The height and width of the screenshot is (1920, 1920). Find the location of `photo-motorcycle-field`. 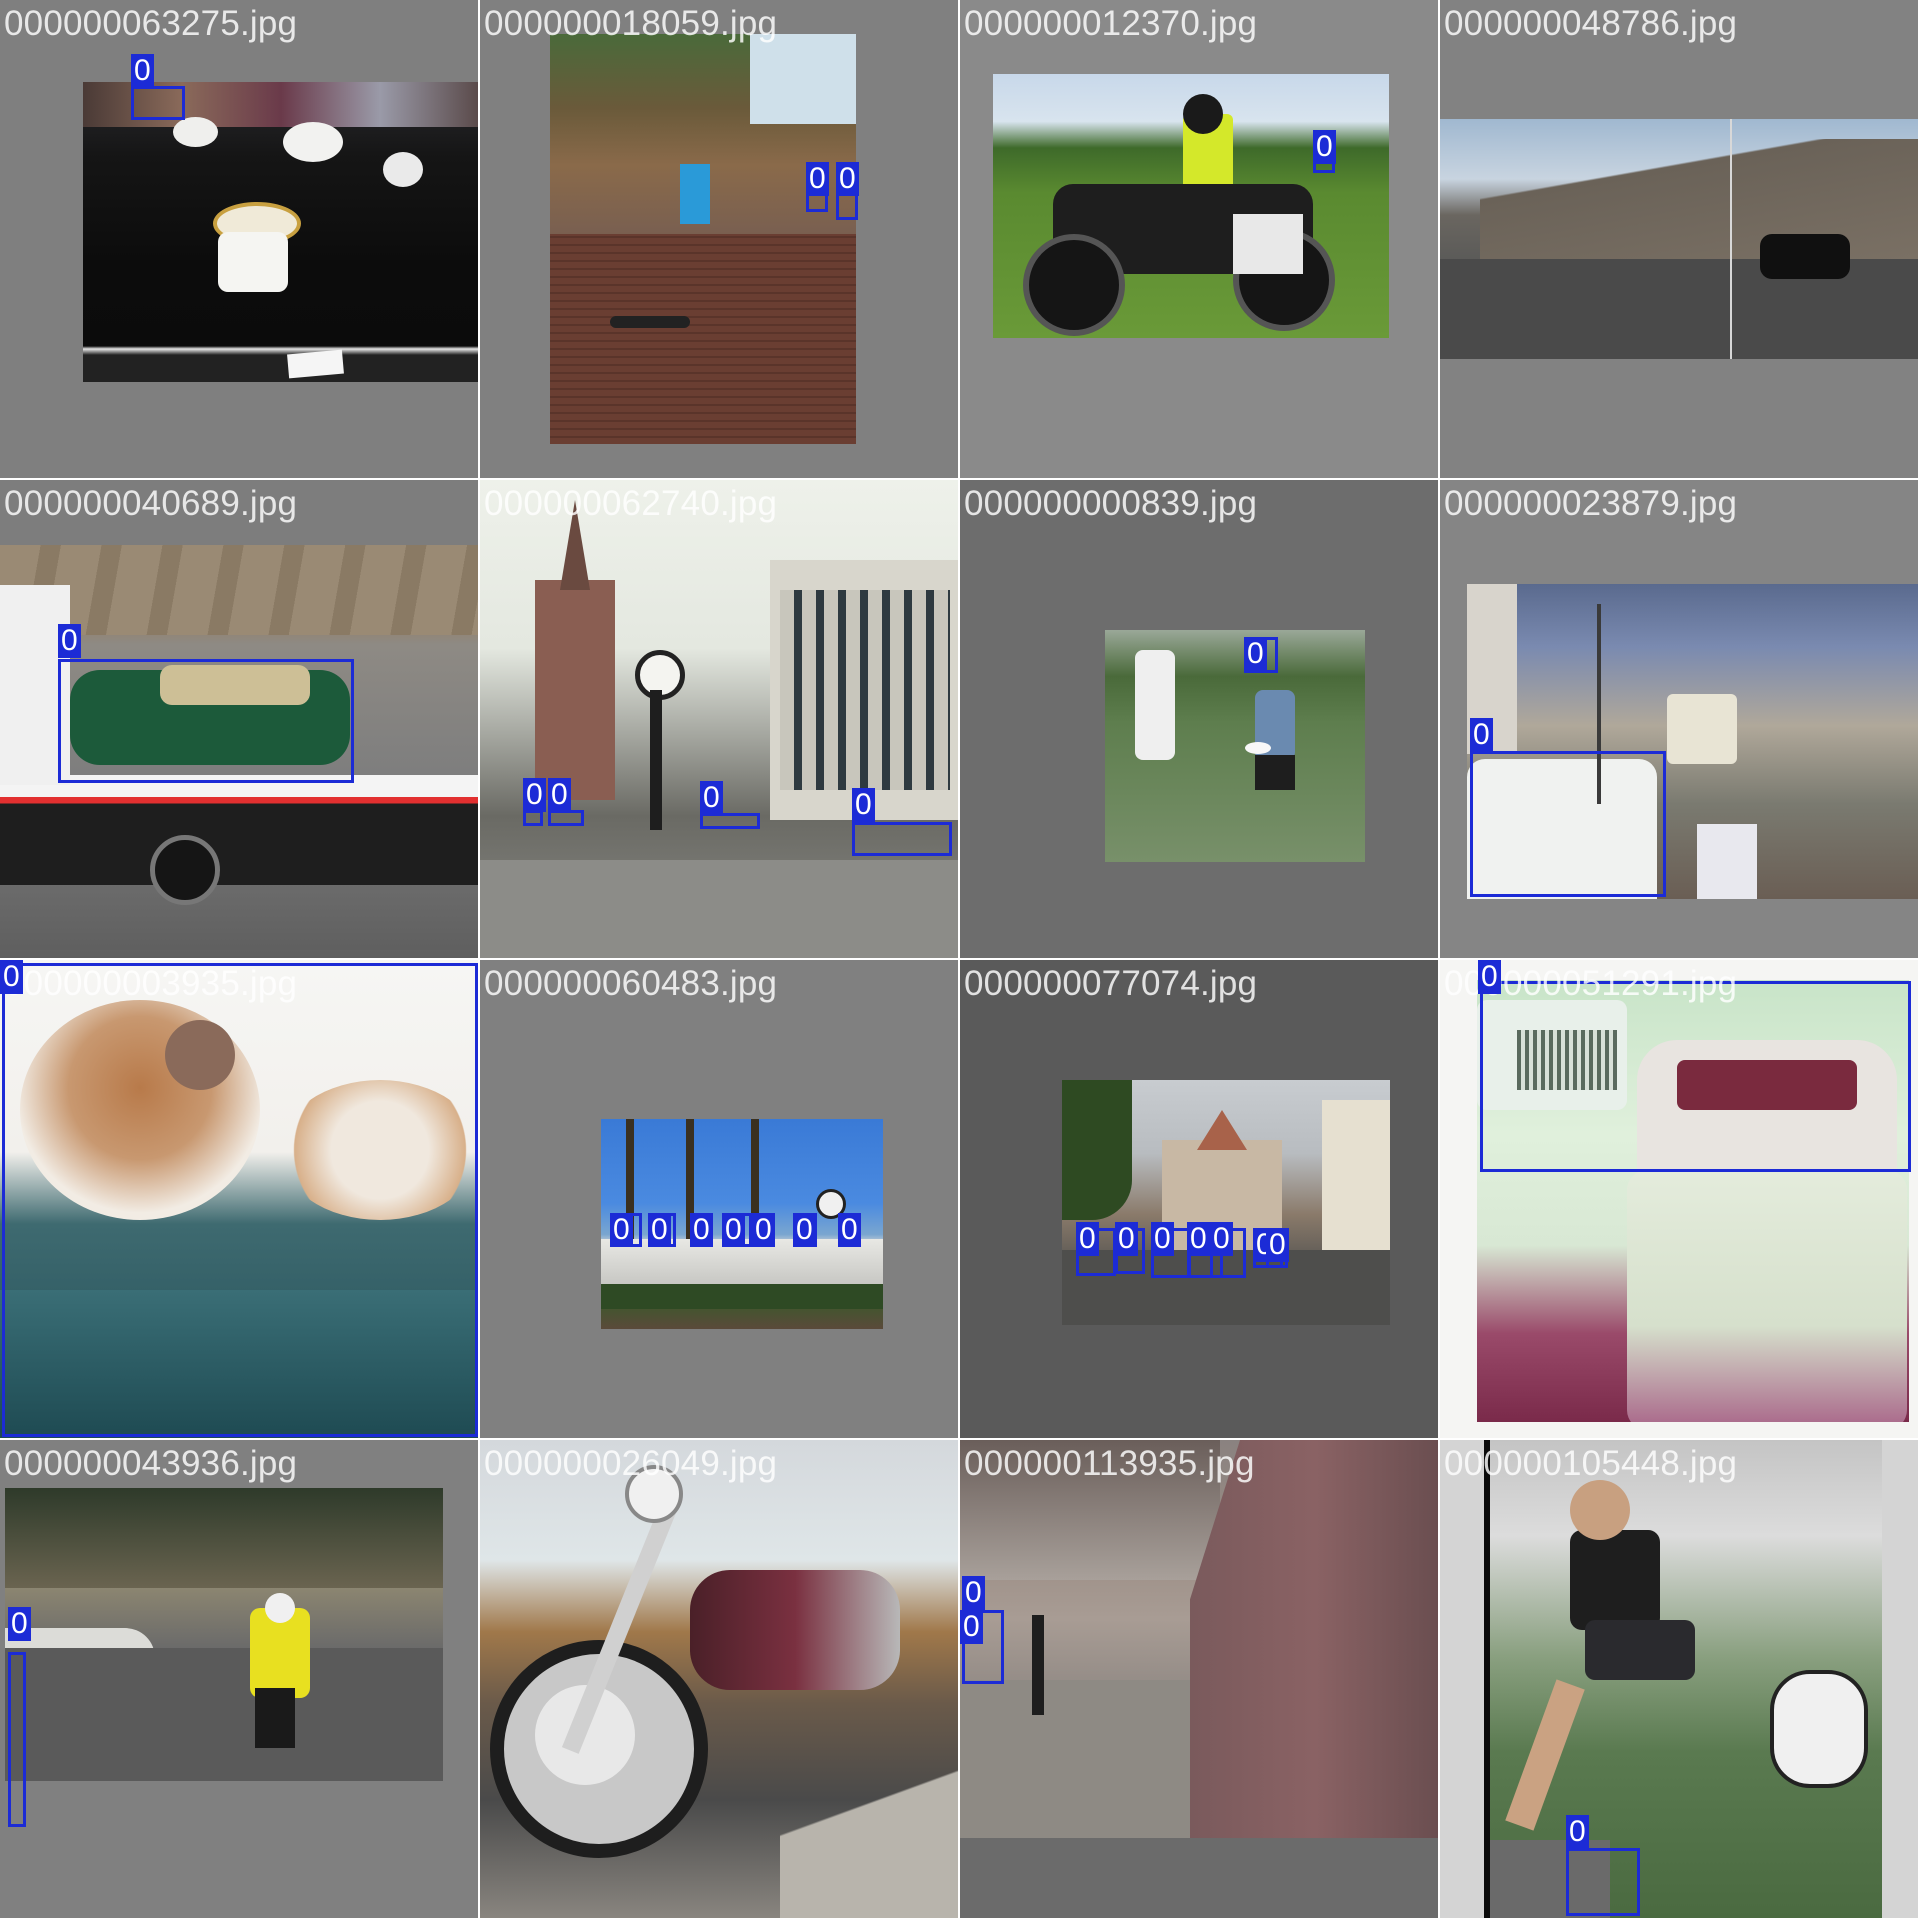

photo-motorcycle-field is located at coordinates (1191, 206).